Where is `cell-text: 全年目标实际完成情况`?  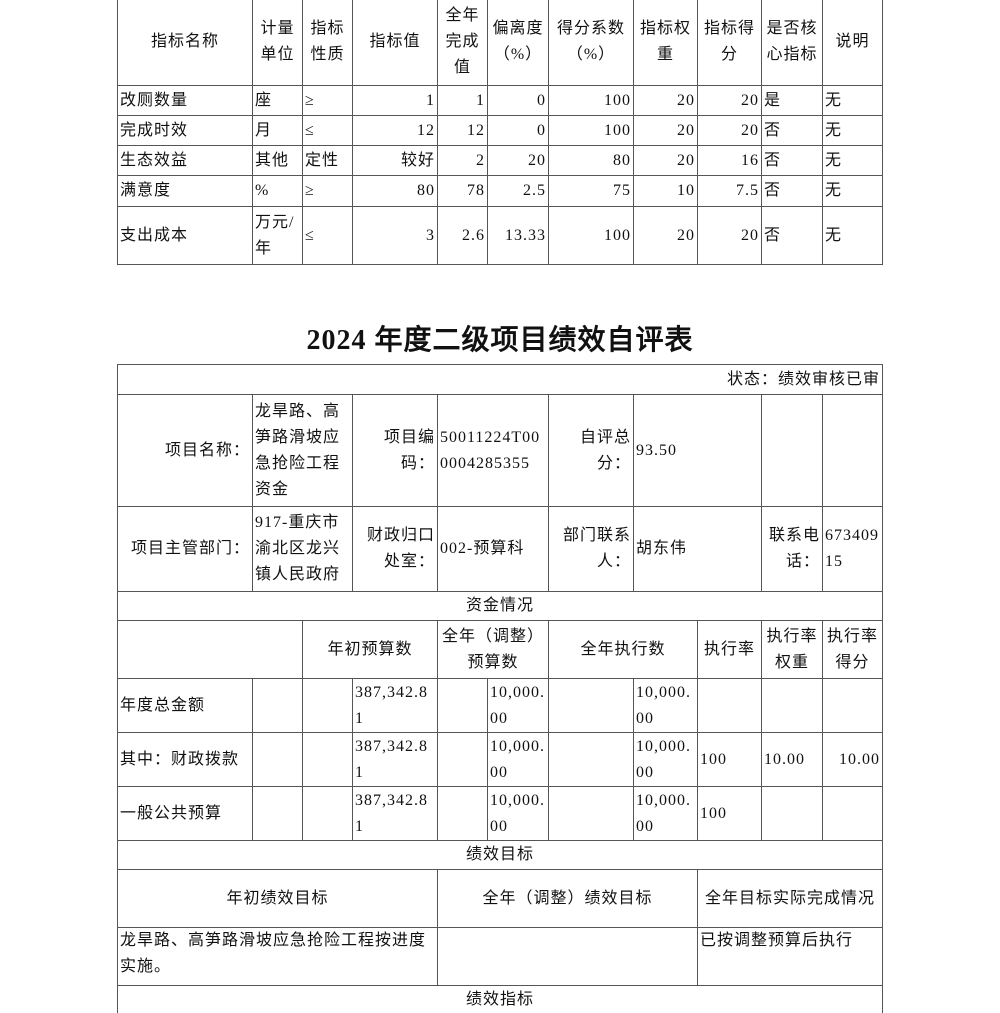
cell-text: 全年目标实际完成情况 is located at coordinates (789, 898).